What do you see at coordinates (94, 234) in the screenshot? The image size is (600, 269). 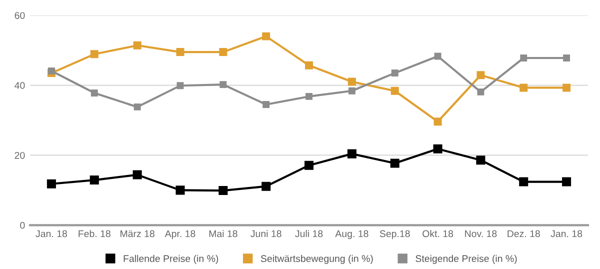 I see `x-tick-label: Feb. 18` at bounding box center [94, 234].